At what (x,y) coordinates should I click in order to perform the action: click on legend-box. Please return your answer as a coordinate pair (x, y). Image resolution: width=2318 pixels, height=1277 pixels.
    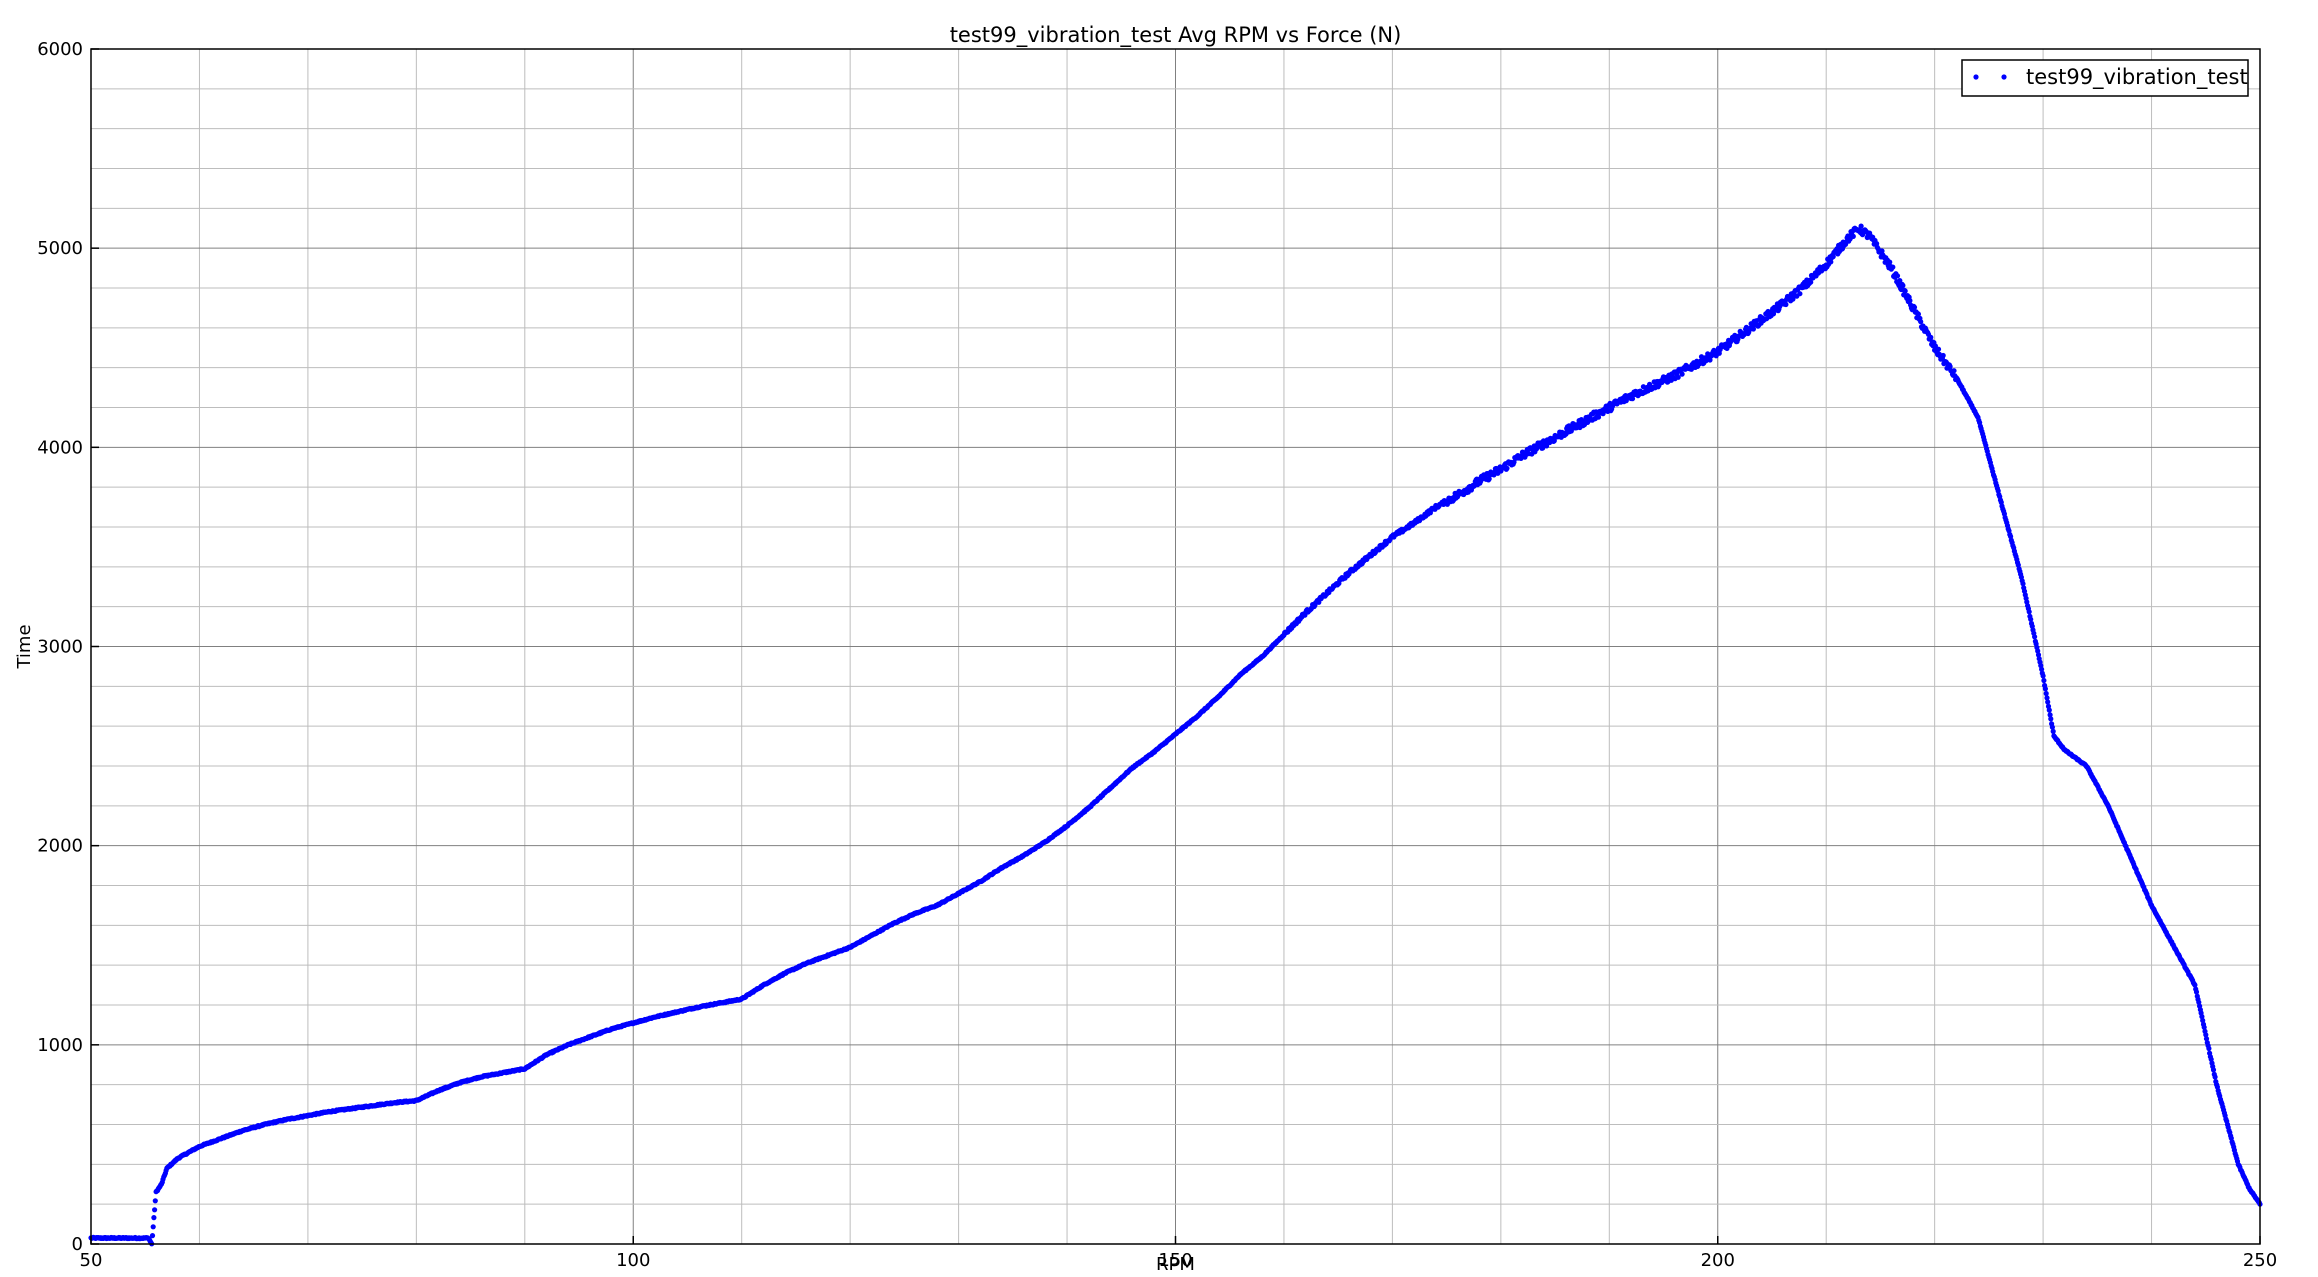
    Looking at the image, I should click on (2105, 78).